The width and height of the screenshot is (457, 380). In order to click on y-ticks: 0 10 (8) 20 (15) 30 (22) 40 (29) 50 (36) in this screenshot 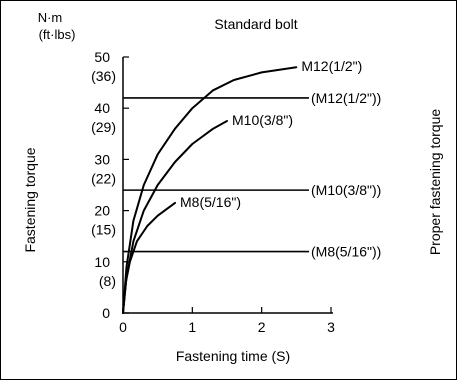, I will do `click(110, 185)`.